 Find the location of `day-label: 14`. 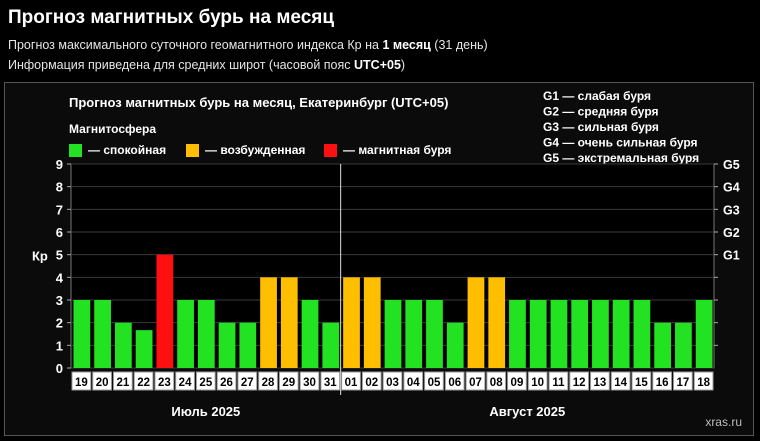

day-label: 14 is located at coordinates (620, 383).